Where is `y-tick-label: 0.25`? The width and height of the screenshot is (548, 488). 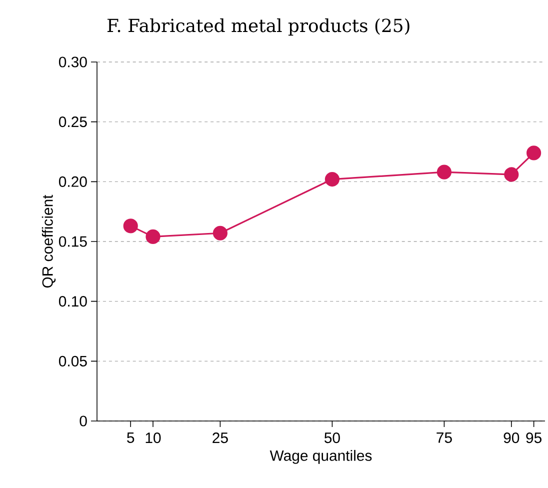 y-tick-label: 0.25 is located at coordinates (72, 122).